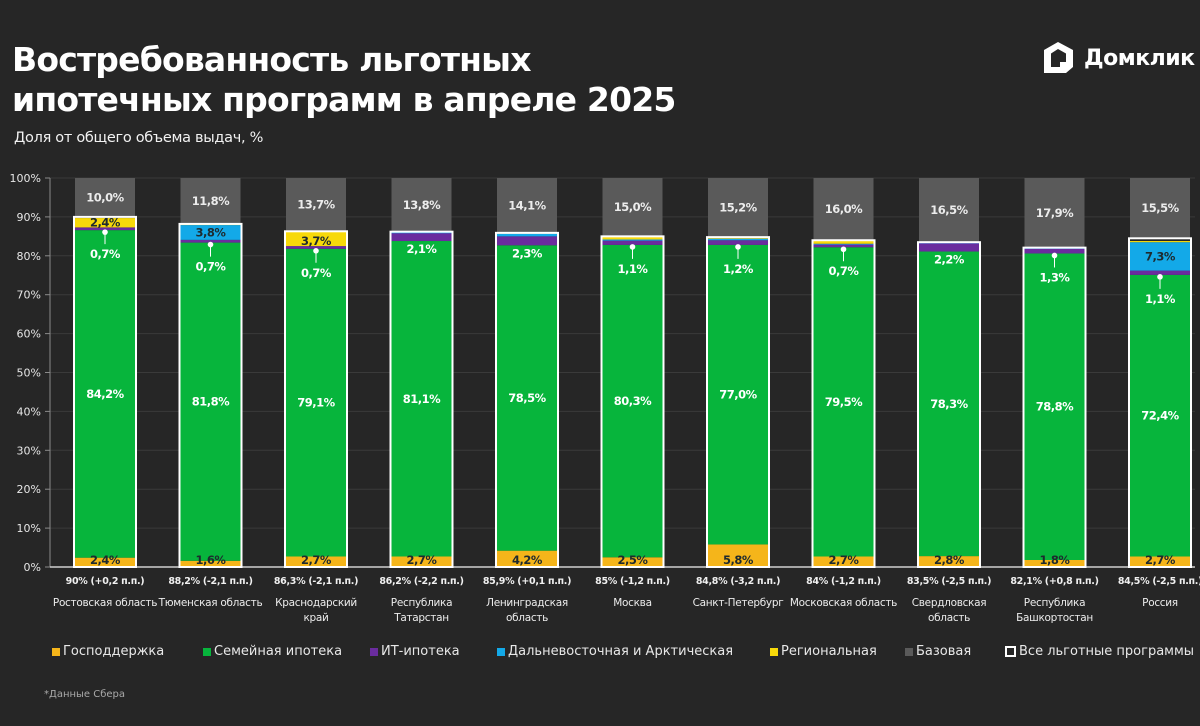  I want to click on y-tick-label: 100%, so click(25, 178).